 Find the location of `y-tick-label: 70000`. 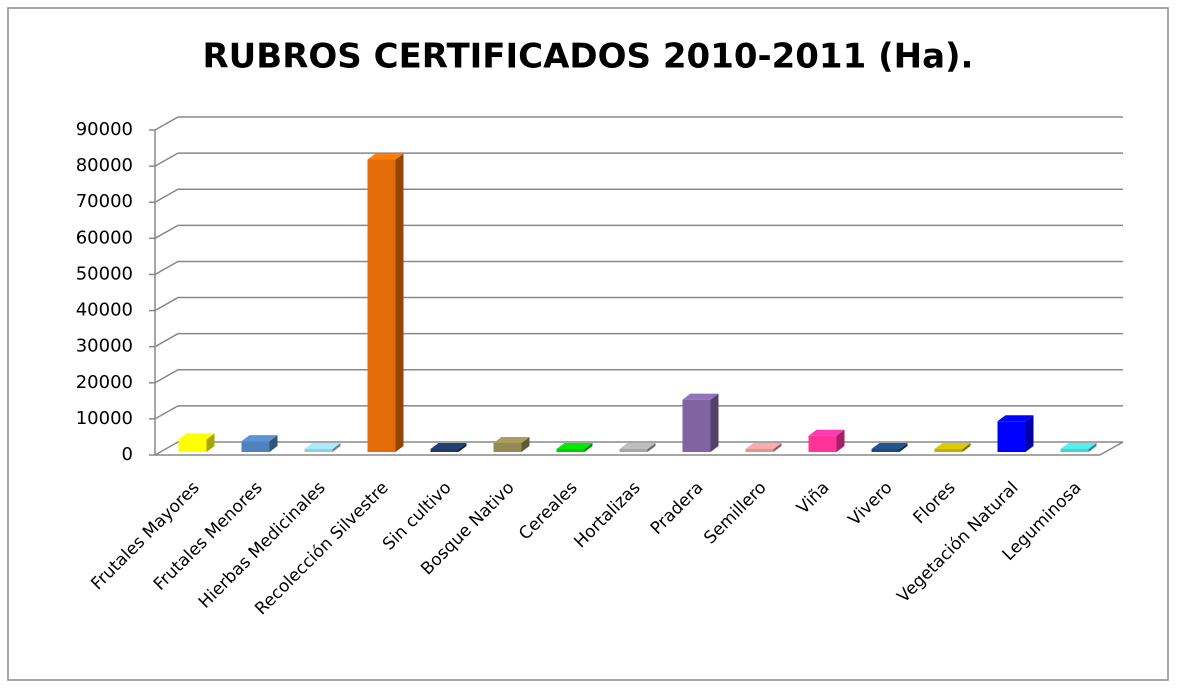

y-tick-label: 70000 is located at coordinates (104, 201).